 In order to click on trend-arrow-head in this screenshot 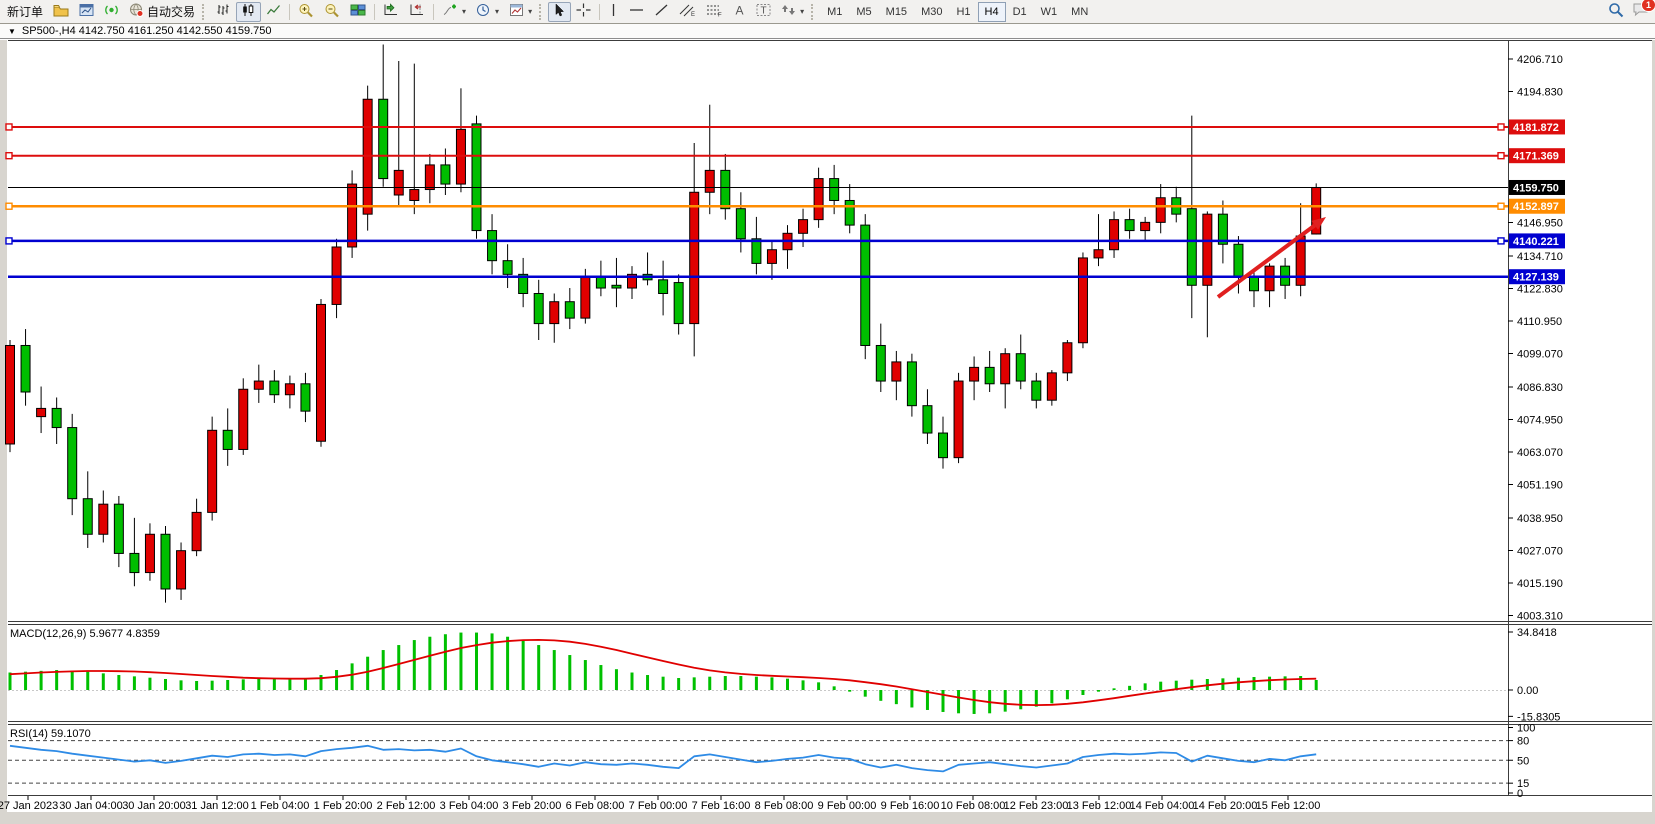, I will do `click(1318, 223)`.